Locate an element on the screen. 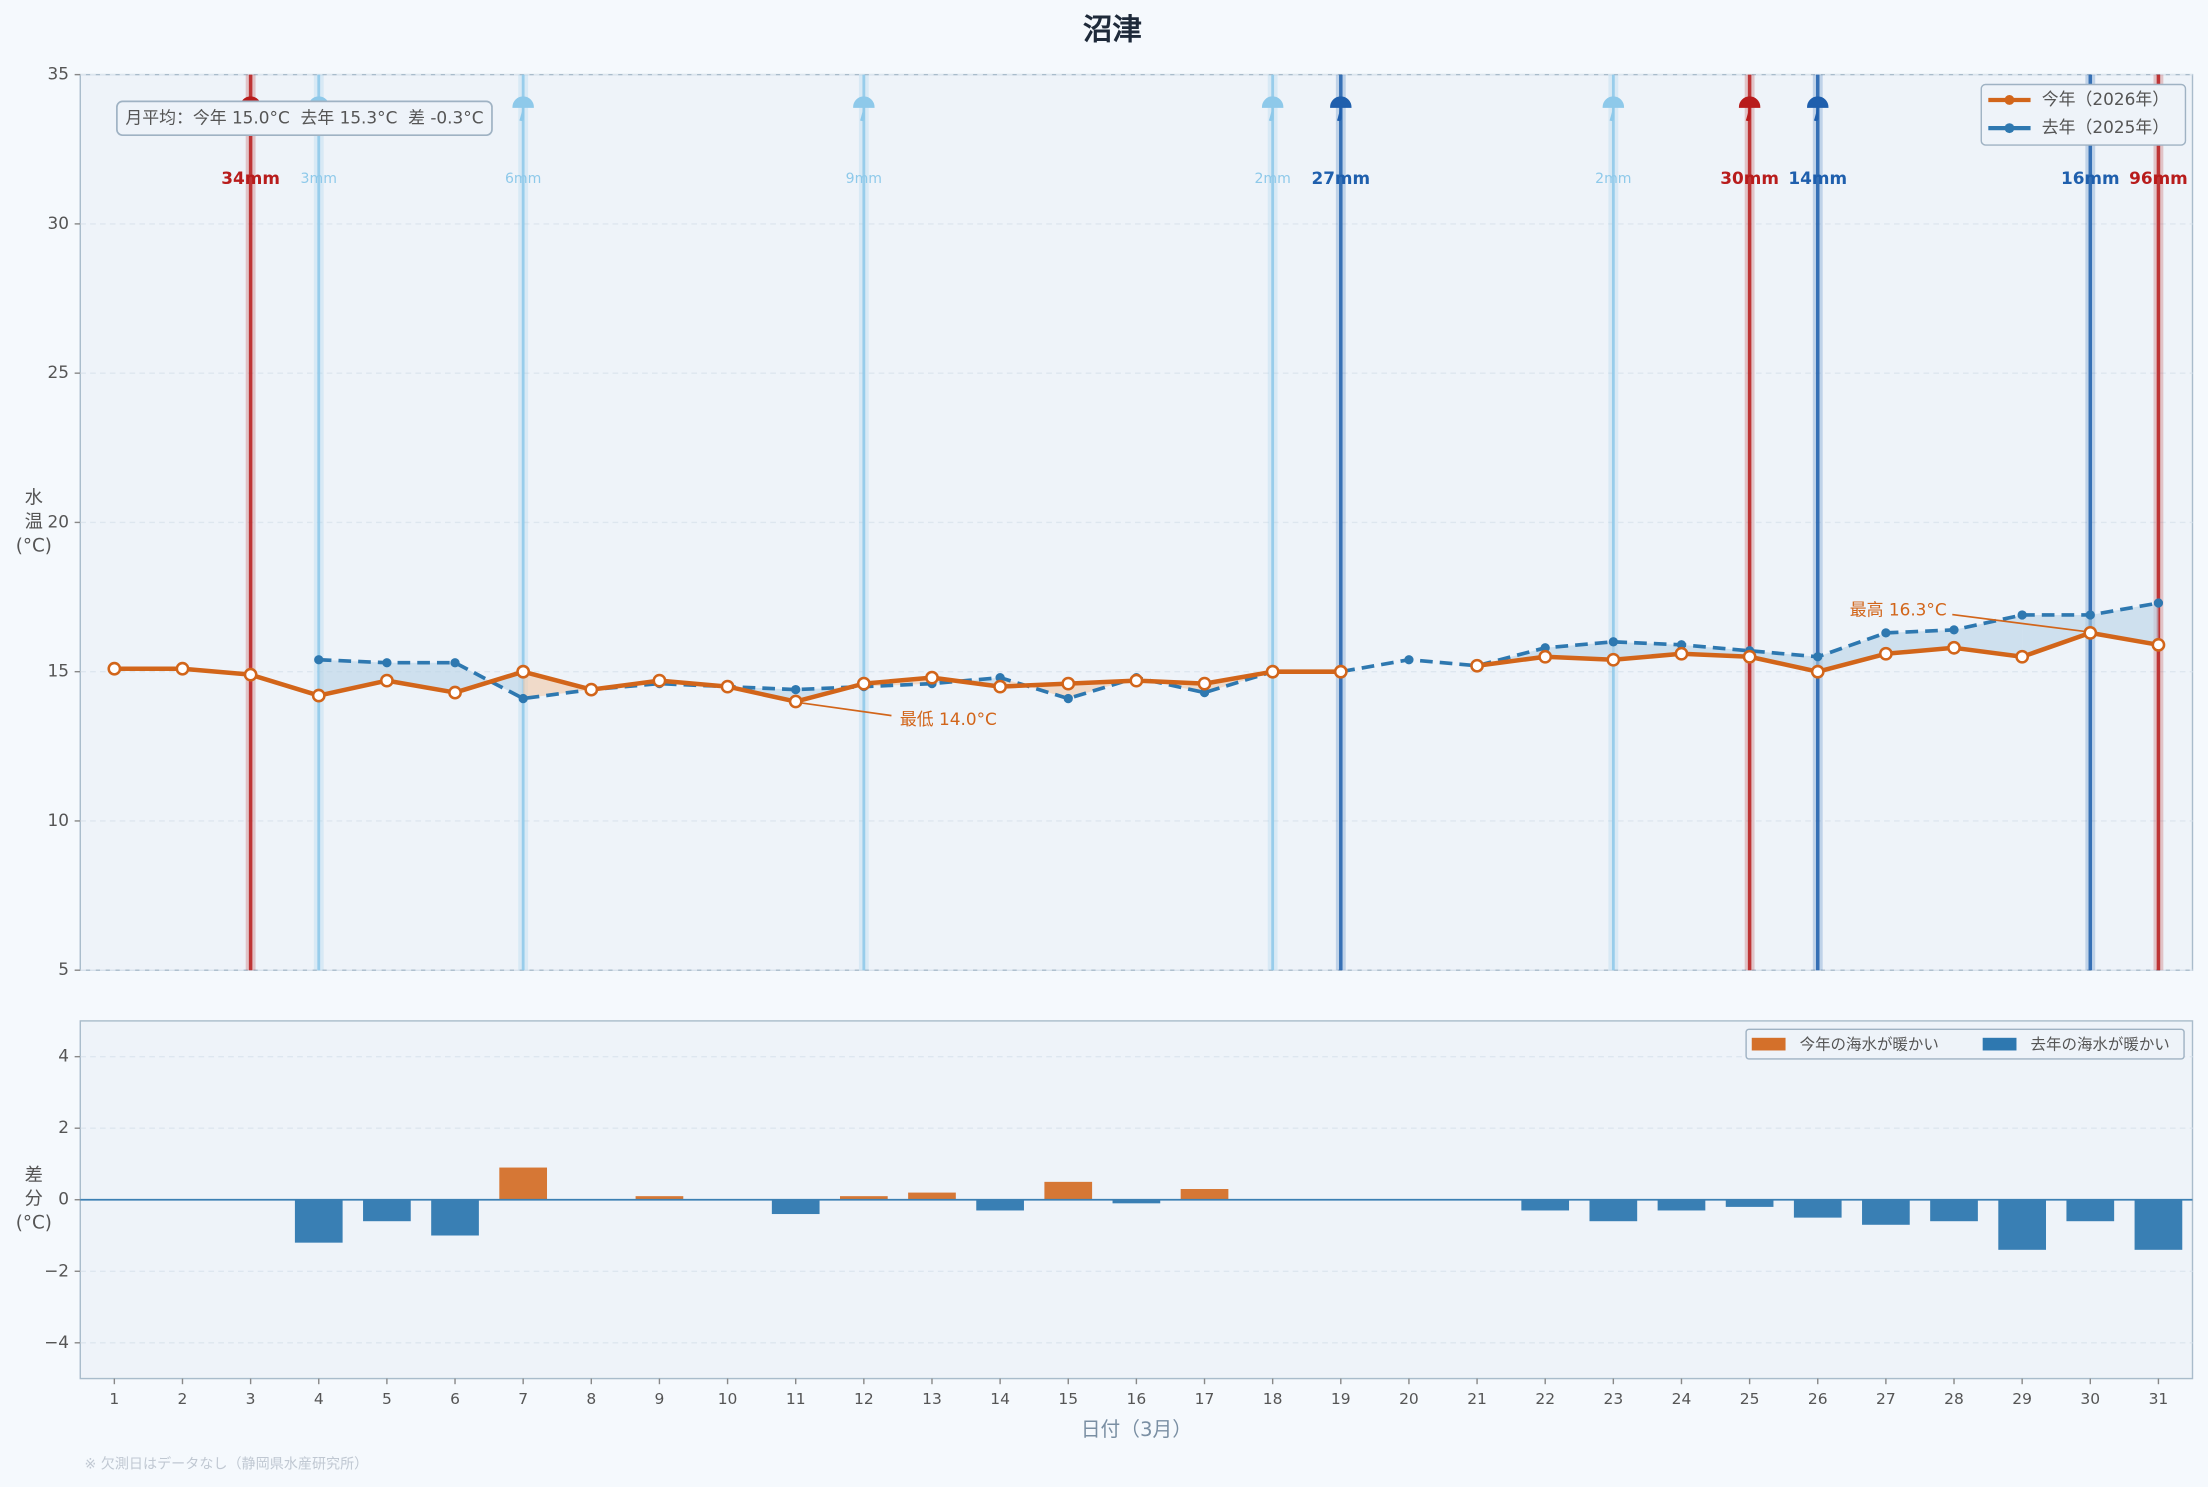  legend-label: 去年（2025年） is located at coordinates (2105, 127).